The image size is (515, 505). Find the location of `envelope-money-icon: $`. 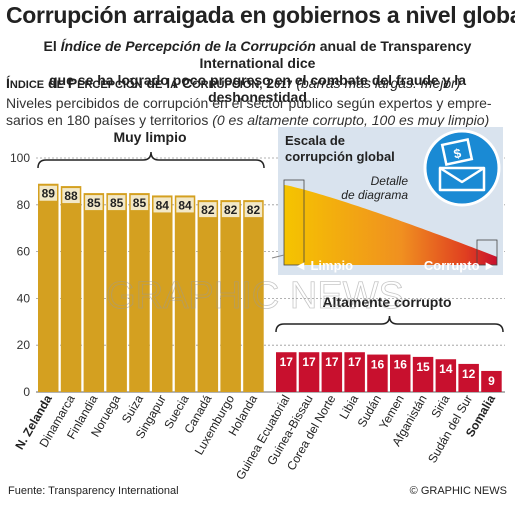

envelope-money-icon: $ is located at coordinates (462, 168).